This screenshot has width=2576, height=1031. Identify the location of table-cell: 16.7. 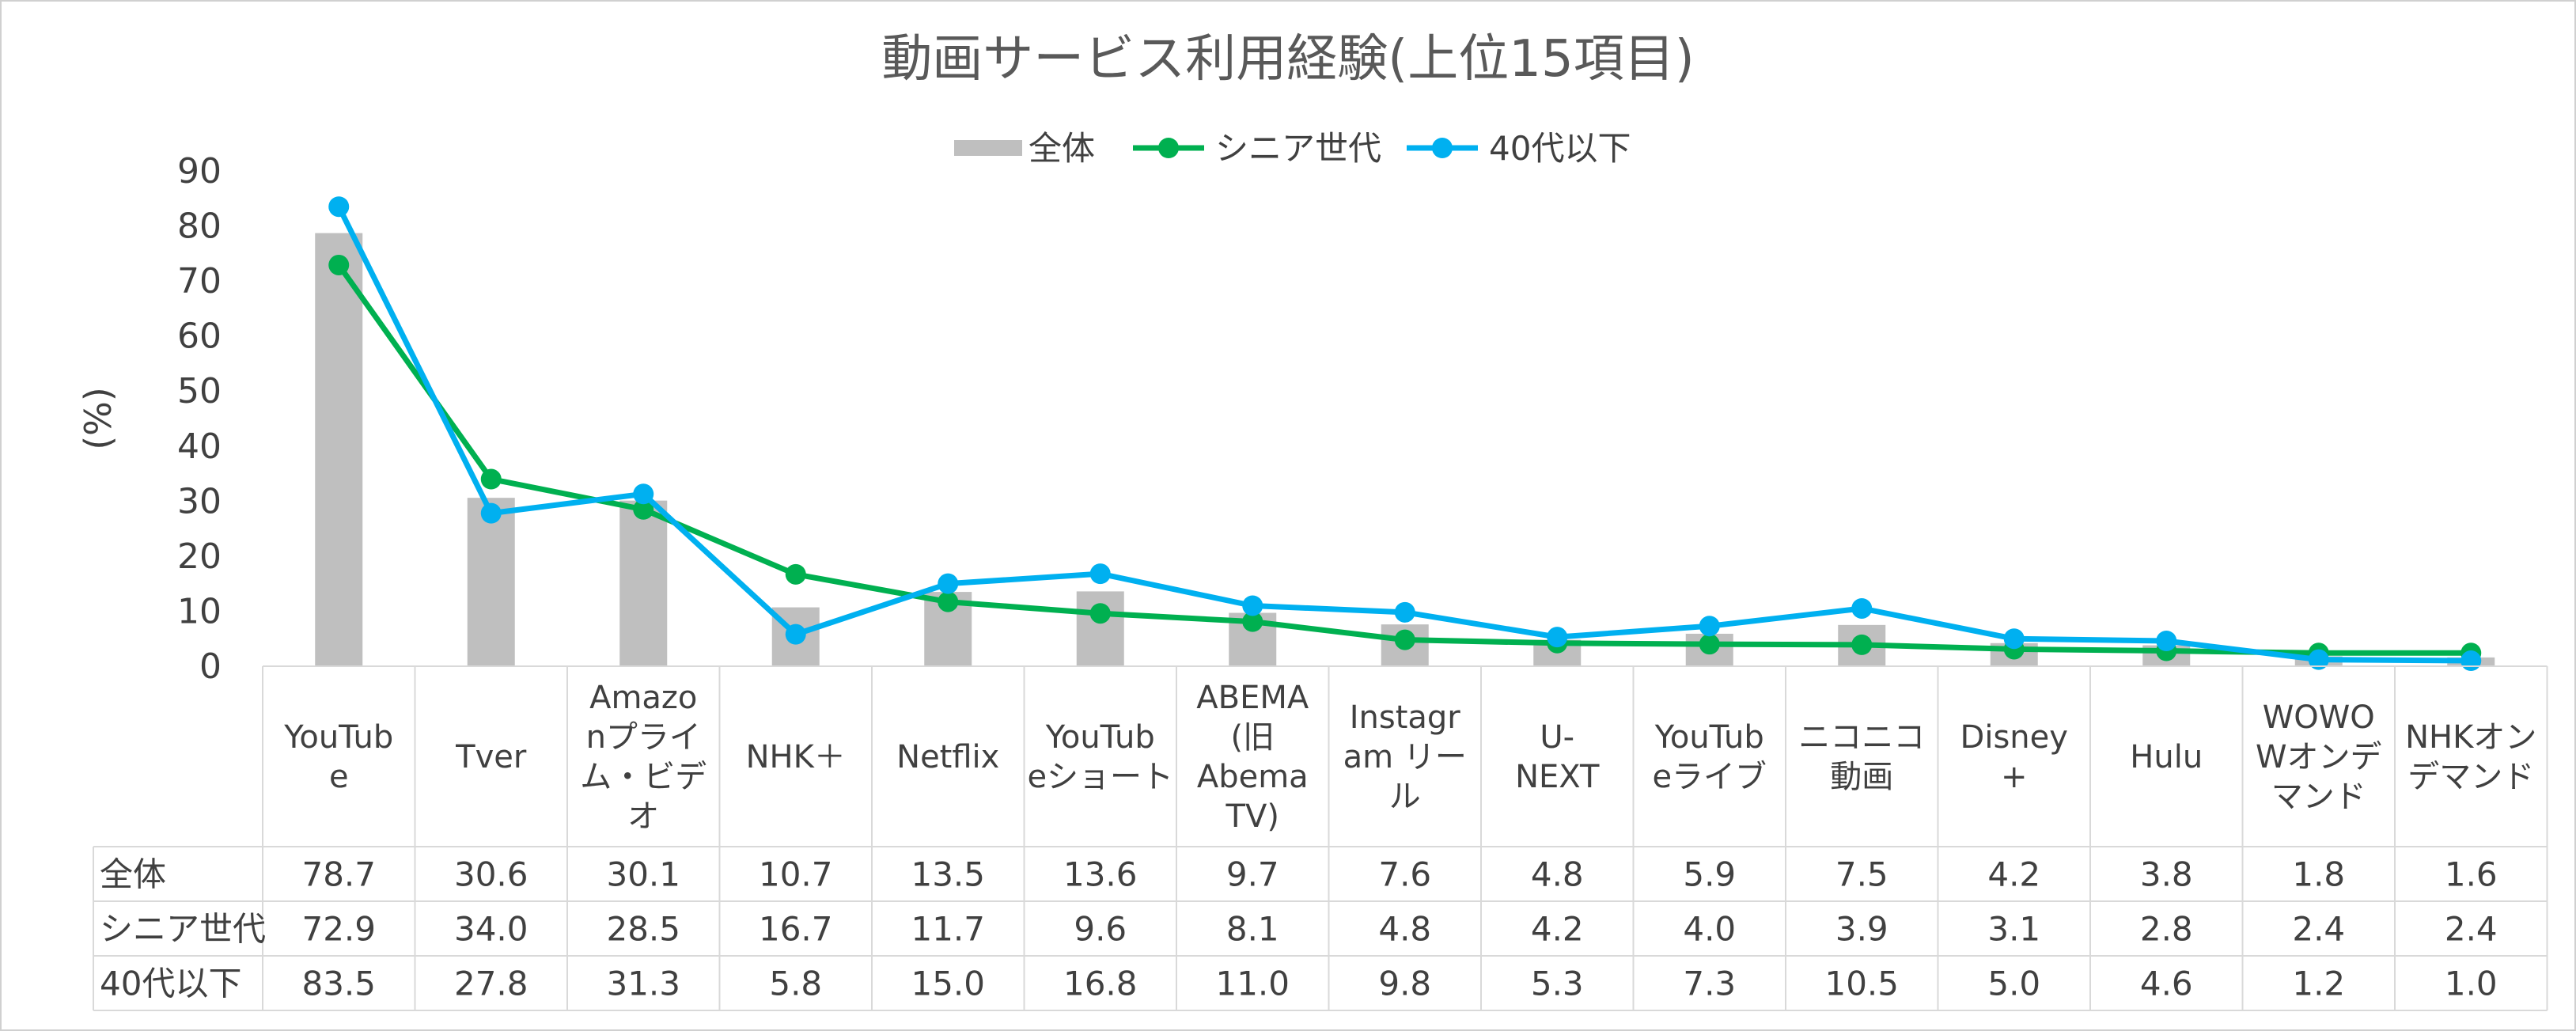
(796, 929).